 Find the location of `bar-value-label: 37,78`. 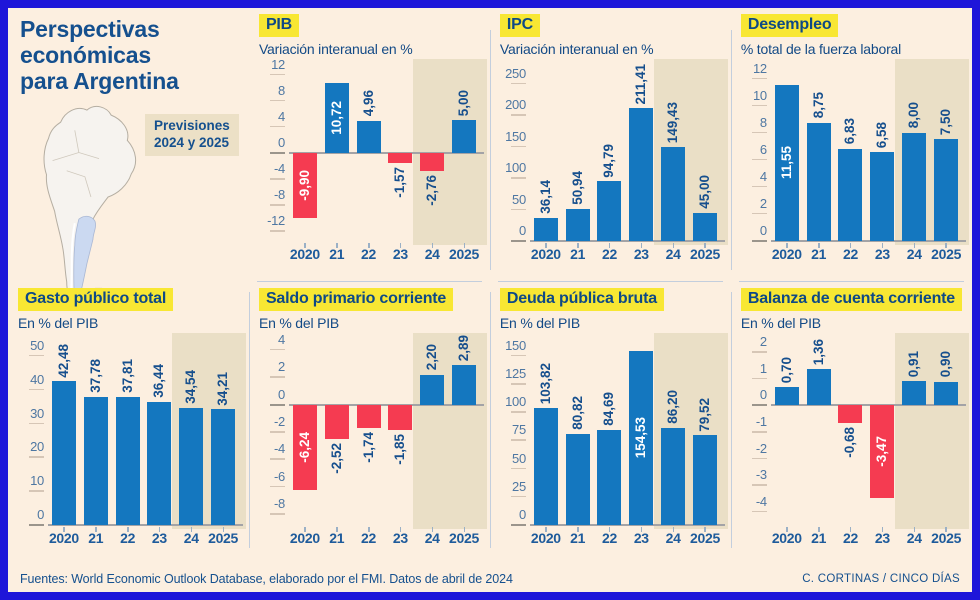

bar-value-label: 37,78 is located at coordinates (96, 362).